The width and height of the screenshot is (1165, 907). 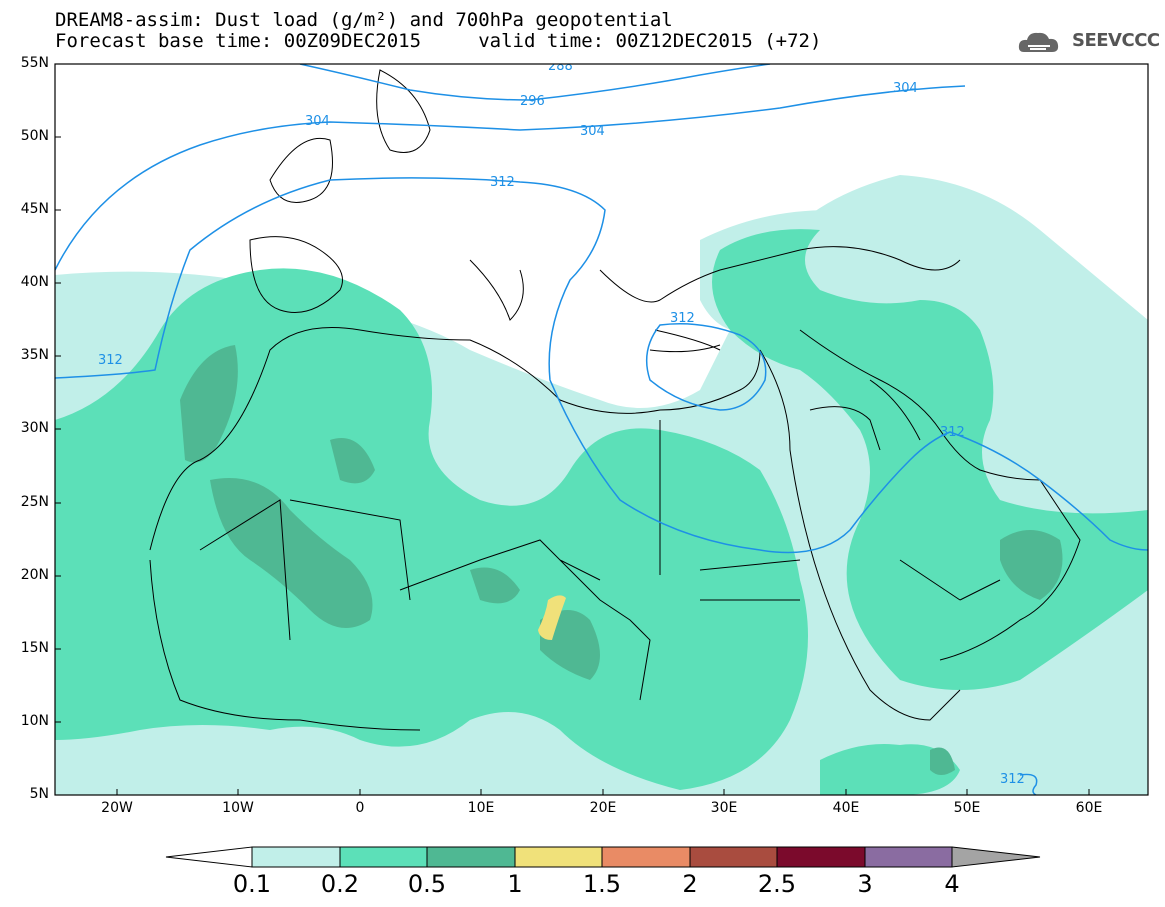 I want to click on colorbar-label: 1, so click(x=515, y=884).